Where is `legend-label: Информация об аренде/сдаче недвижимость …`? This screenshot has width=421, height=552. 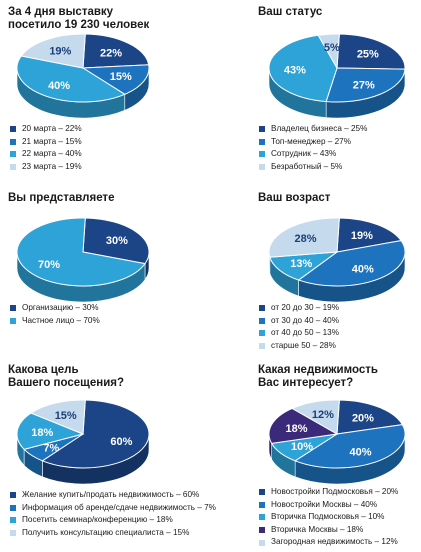 legend-label: Информация об аренде/сдаче недвижимость … is located at coordinates (119, 507).